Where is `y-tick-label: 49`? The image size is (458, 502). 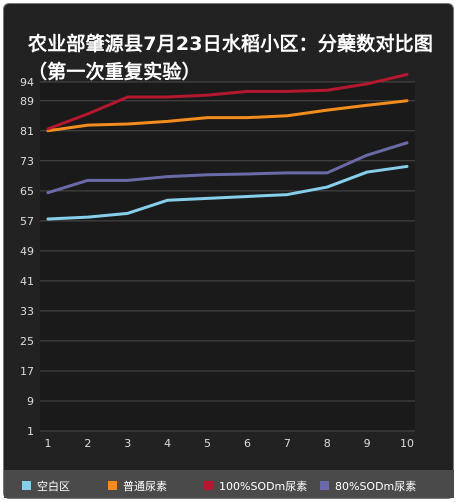
y-tick-label: 49 is located at coordinates (27, 251).